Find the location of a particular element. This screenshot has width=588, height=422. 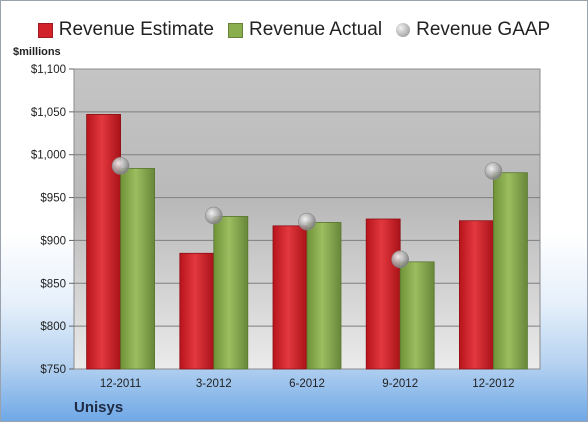

legend-label-gaap: Revenue GAAP is located at coordinates (483, 29).